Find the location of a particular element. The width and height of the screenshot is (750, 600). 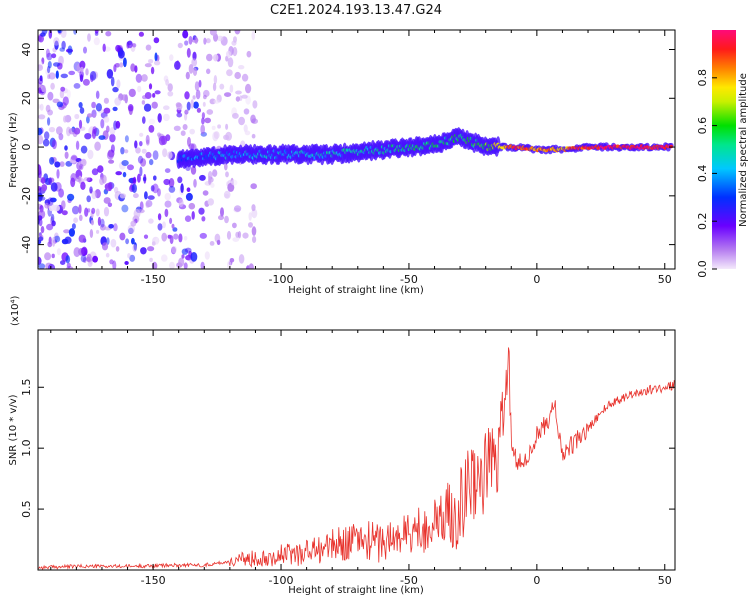

spectrogram-x-label: Height of straight line (km) is located at coordinates (356, 290).